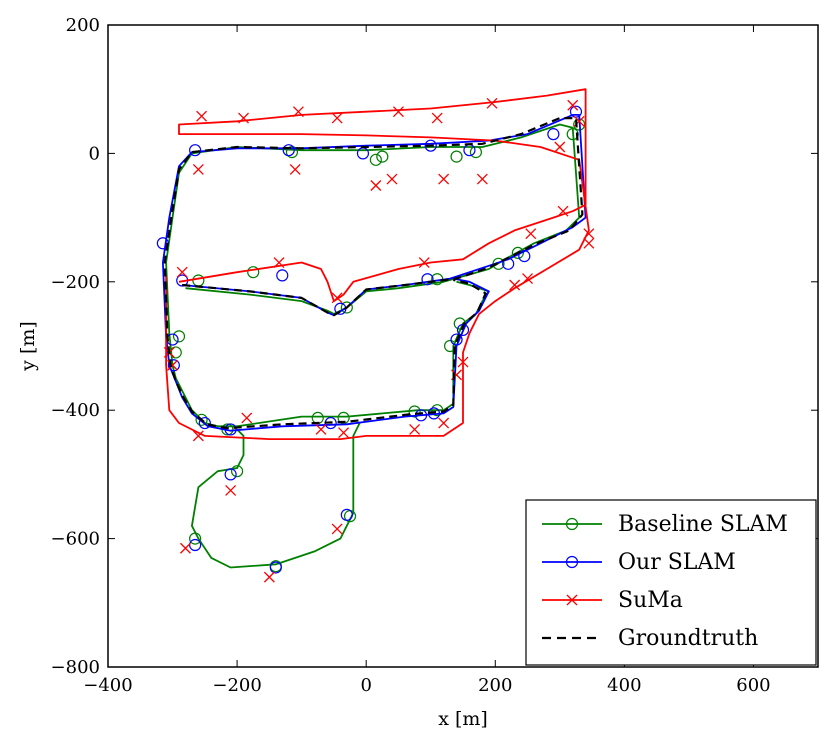 The width and height of the screenshot is (831, 745). I want to click on x-tick-label: 600, so click(753, 685).